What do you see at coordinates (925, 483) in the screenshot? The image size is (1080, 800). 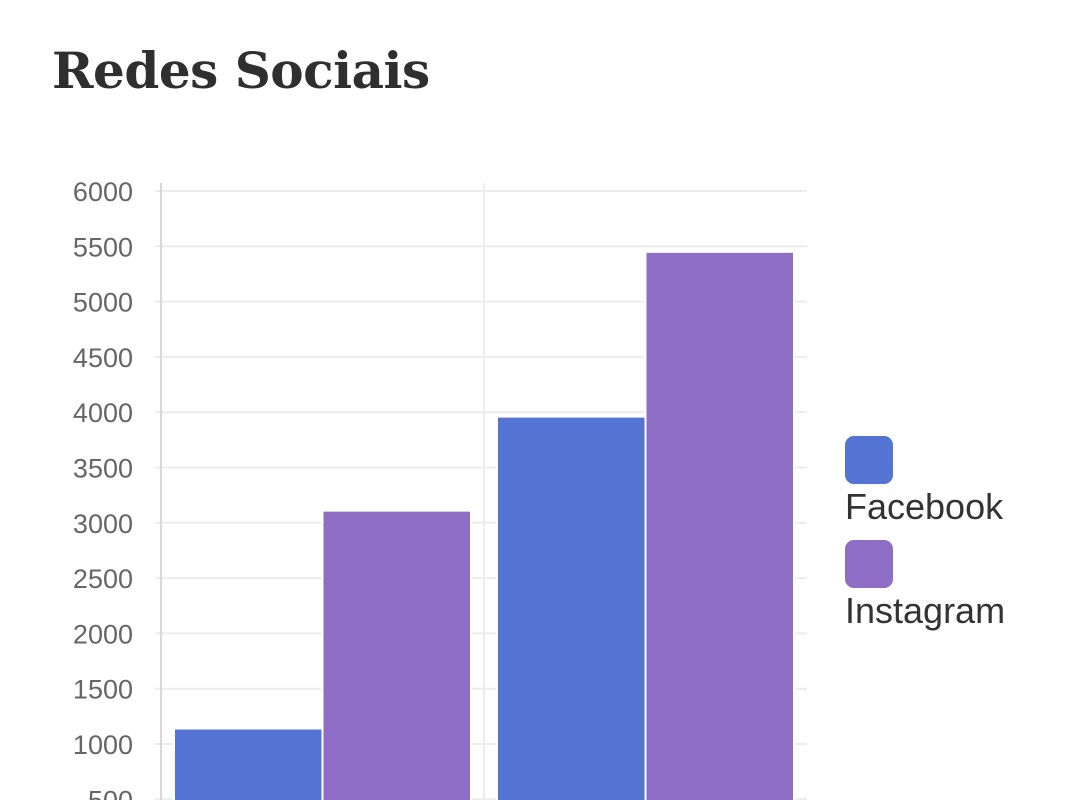 I see `legend-item-facebook: Facebook` at bounding box center [925, 483].